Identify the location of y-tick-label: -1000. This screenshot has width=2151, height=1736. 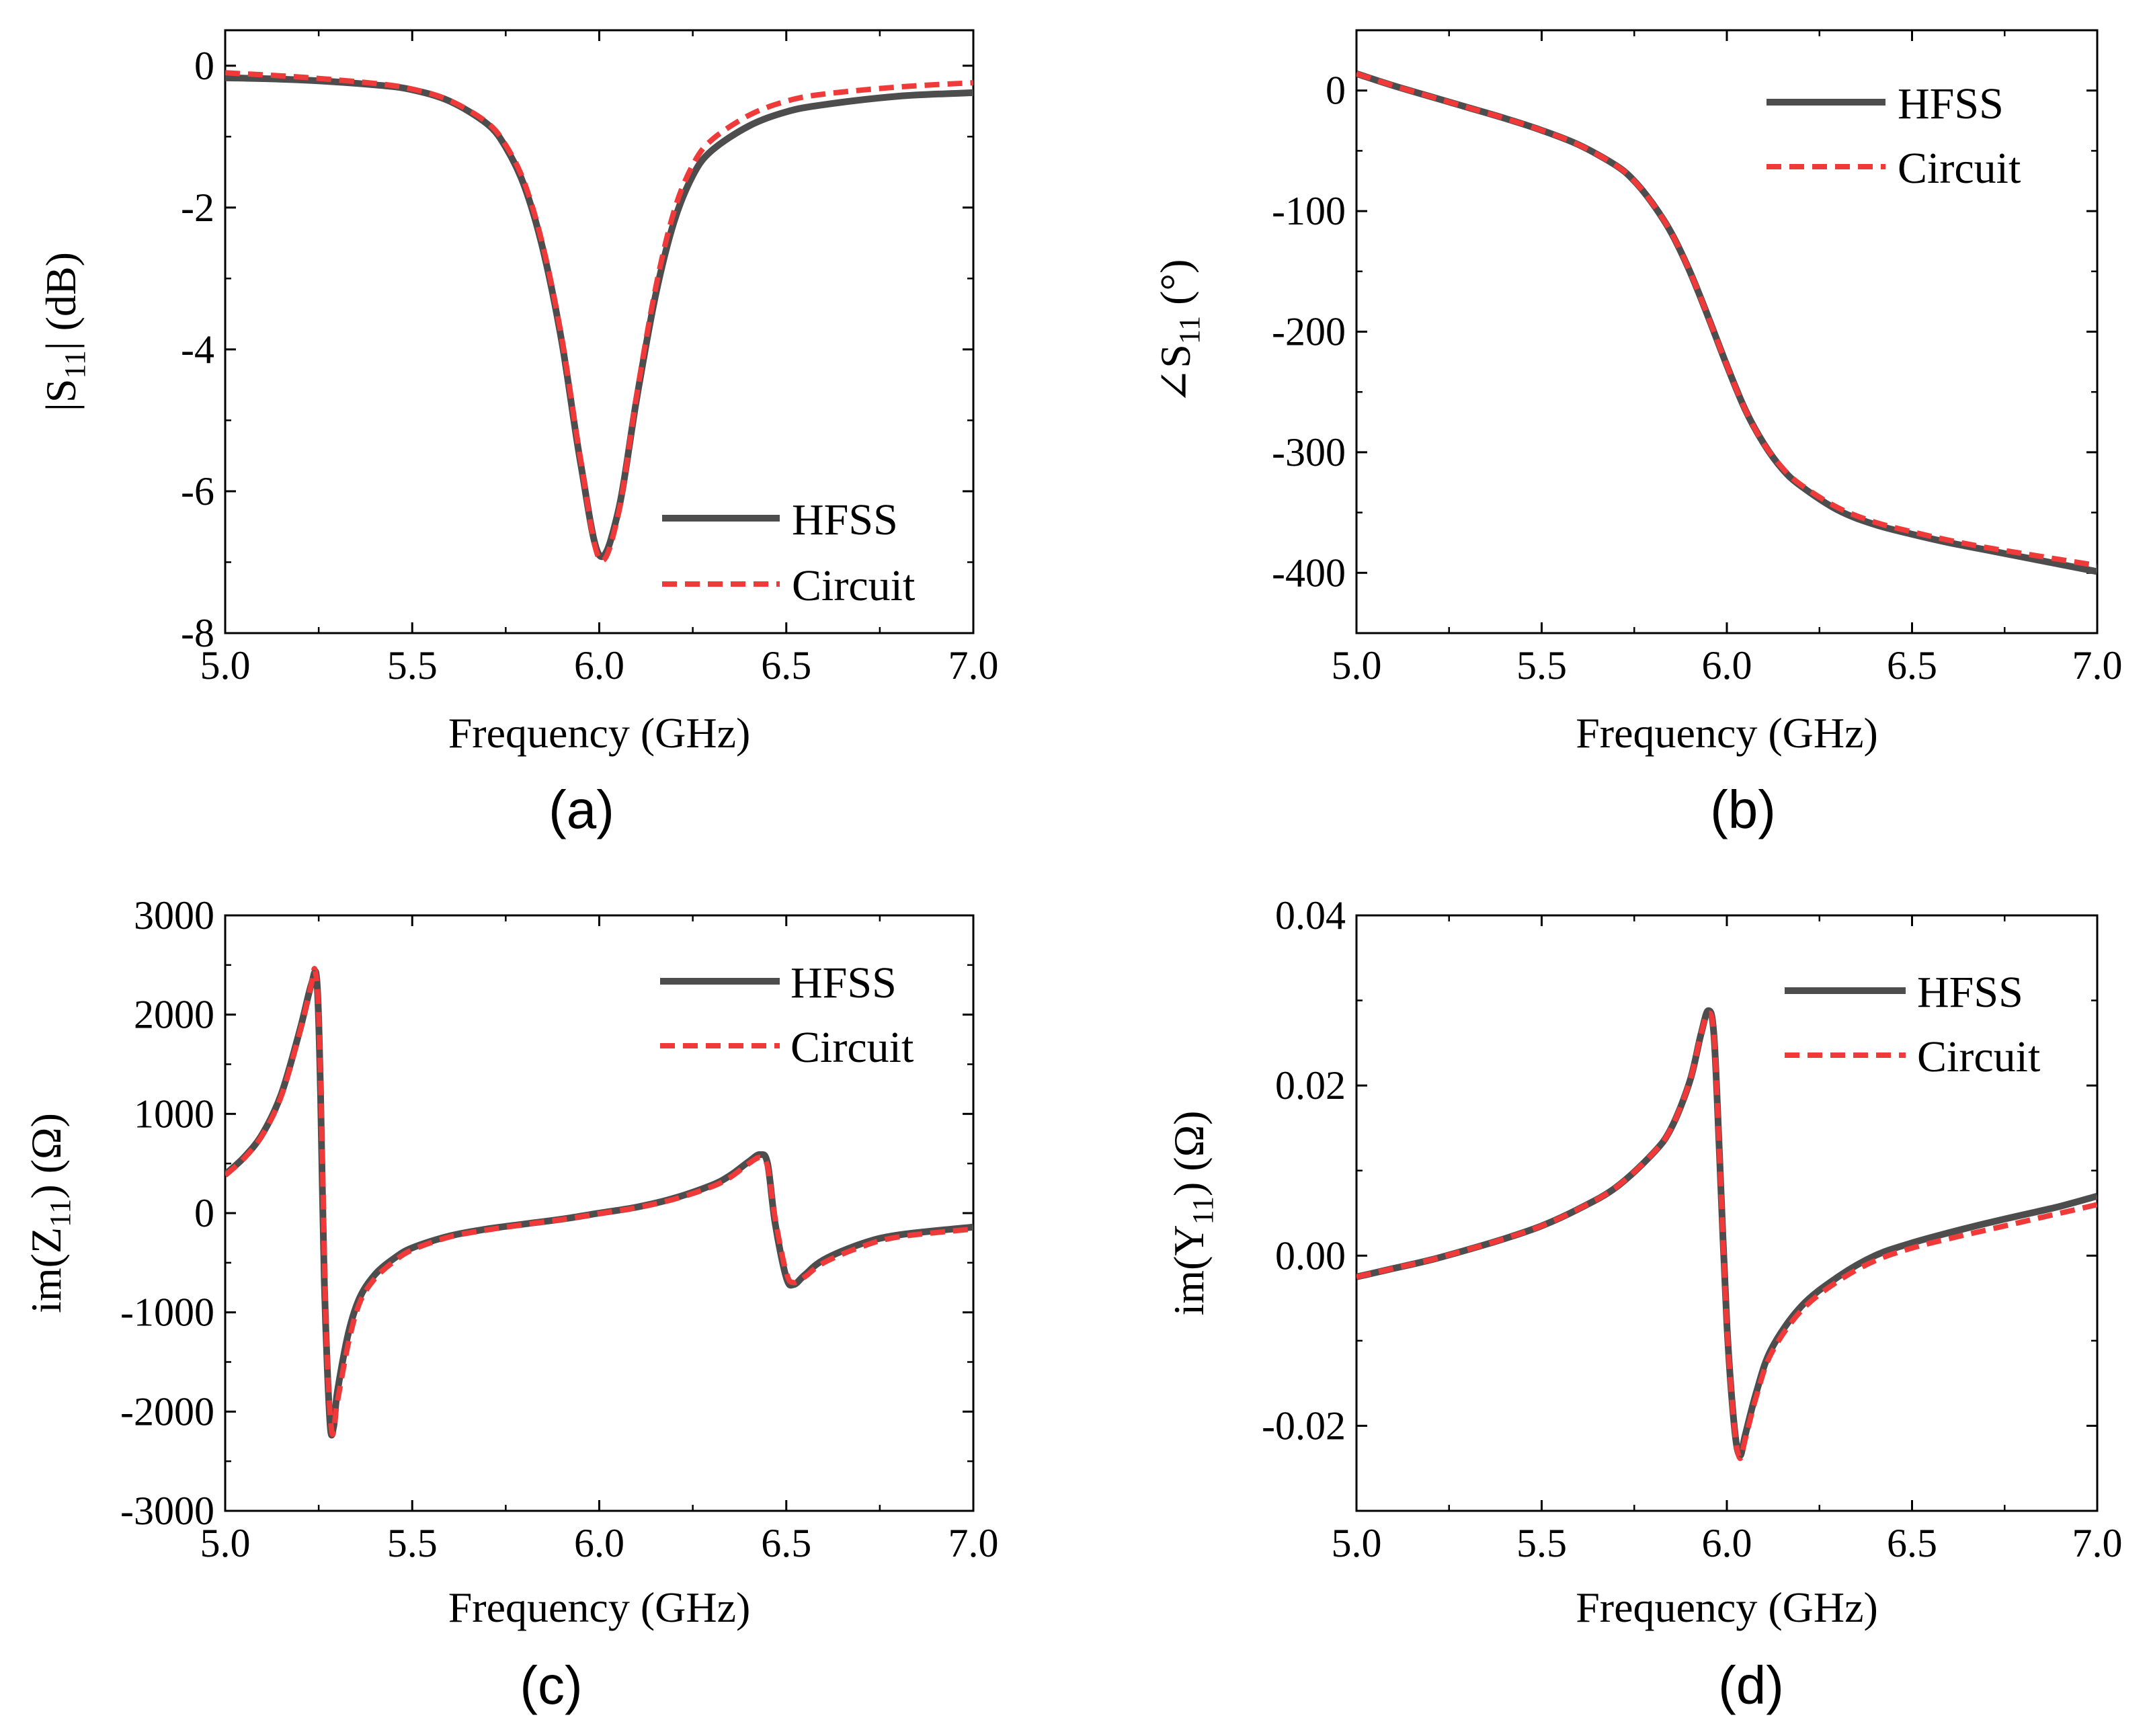
(167, 1312).